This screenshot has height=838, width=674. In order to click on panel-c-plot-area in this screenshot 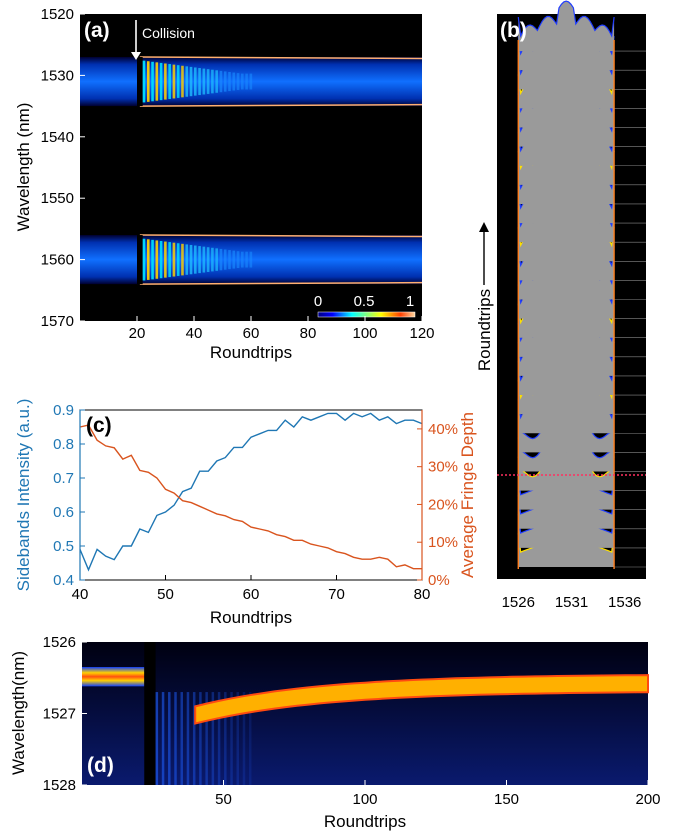, I will do `click(251, 495)`.